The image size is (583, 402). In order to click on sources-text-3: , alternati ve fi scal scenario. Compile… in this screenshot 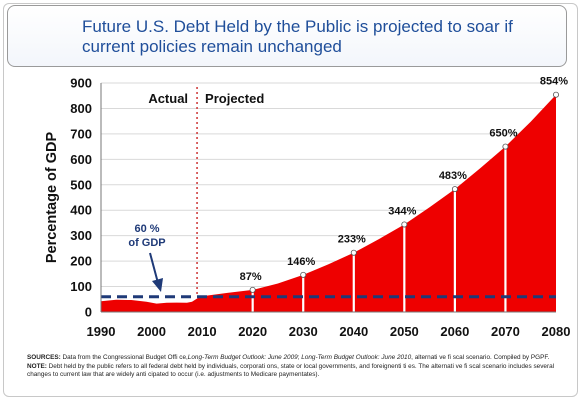, I will do `click(480, 357)`.